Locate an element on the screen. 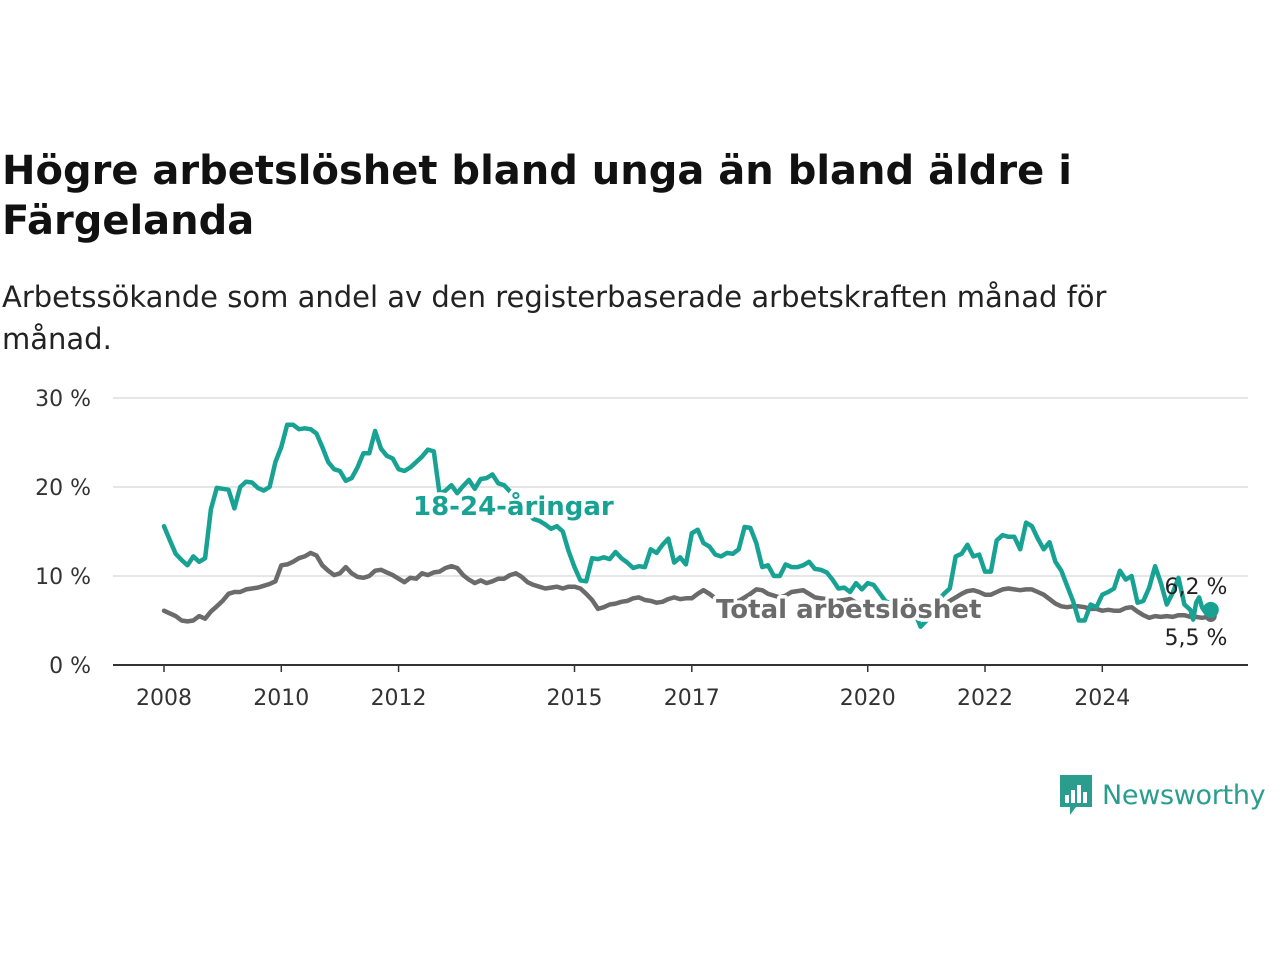 This screenshot has height=960, width=1280. x-tick-label: 2012 is located at coordinates (399, 698).